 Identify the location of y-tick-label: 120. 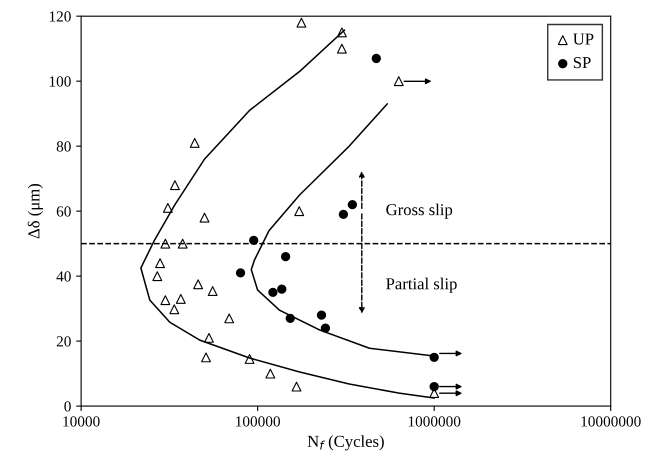
(60, 16).